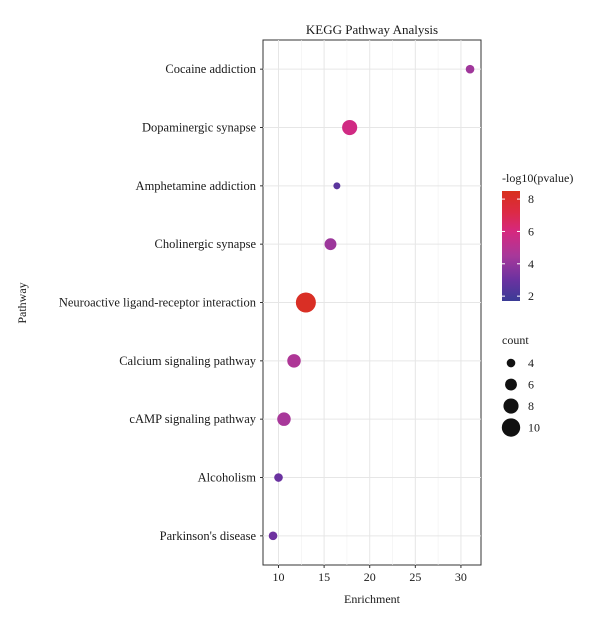  I want to click on x-tick-label: 15, so click(324, 577).